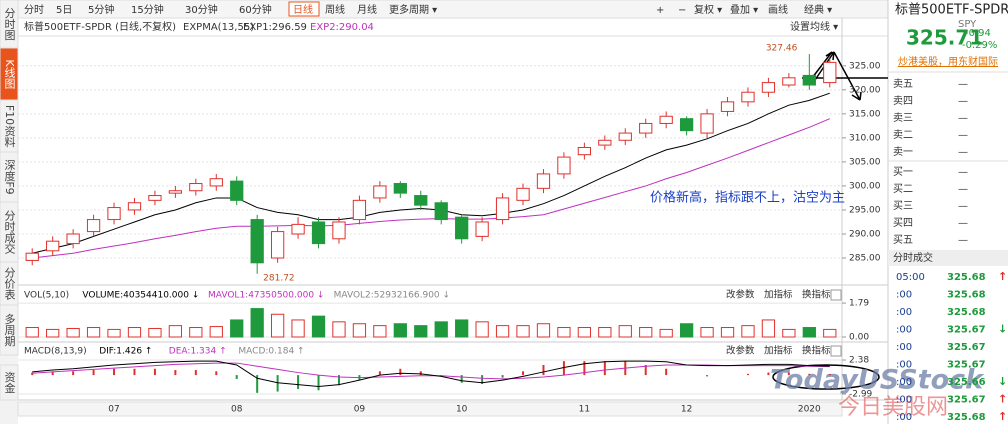  I want to click on period-tab-label: 5分钟, so click(101, 9).